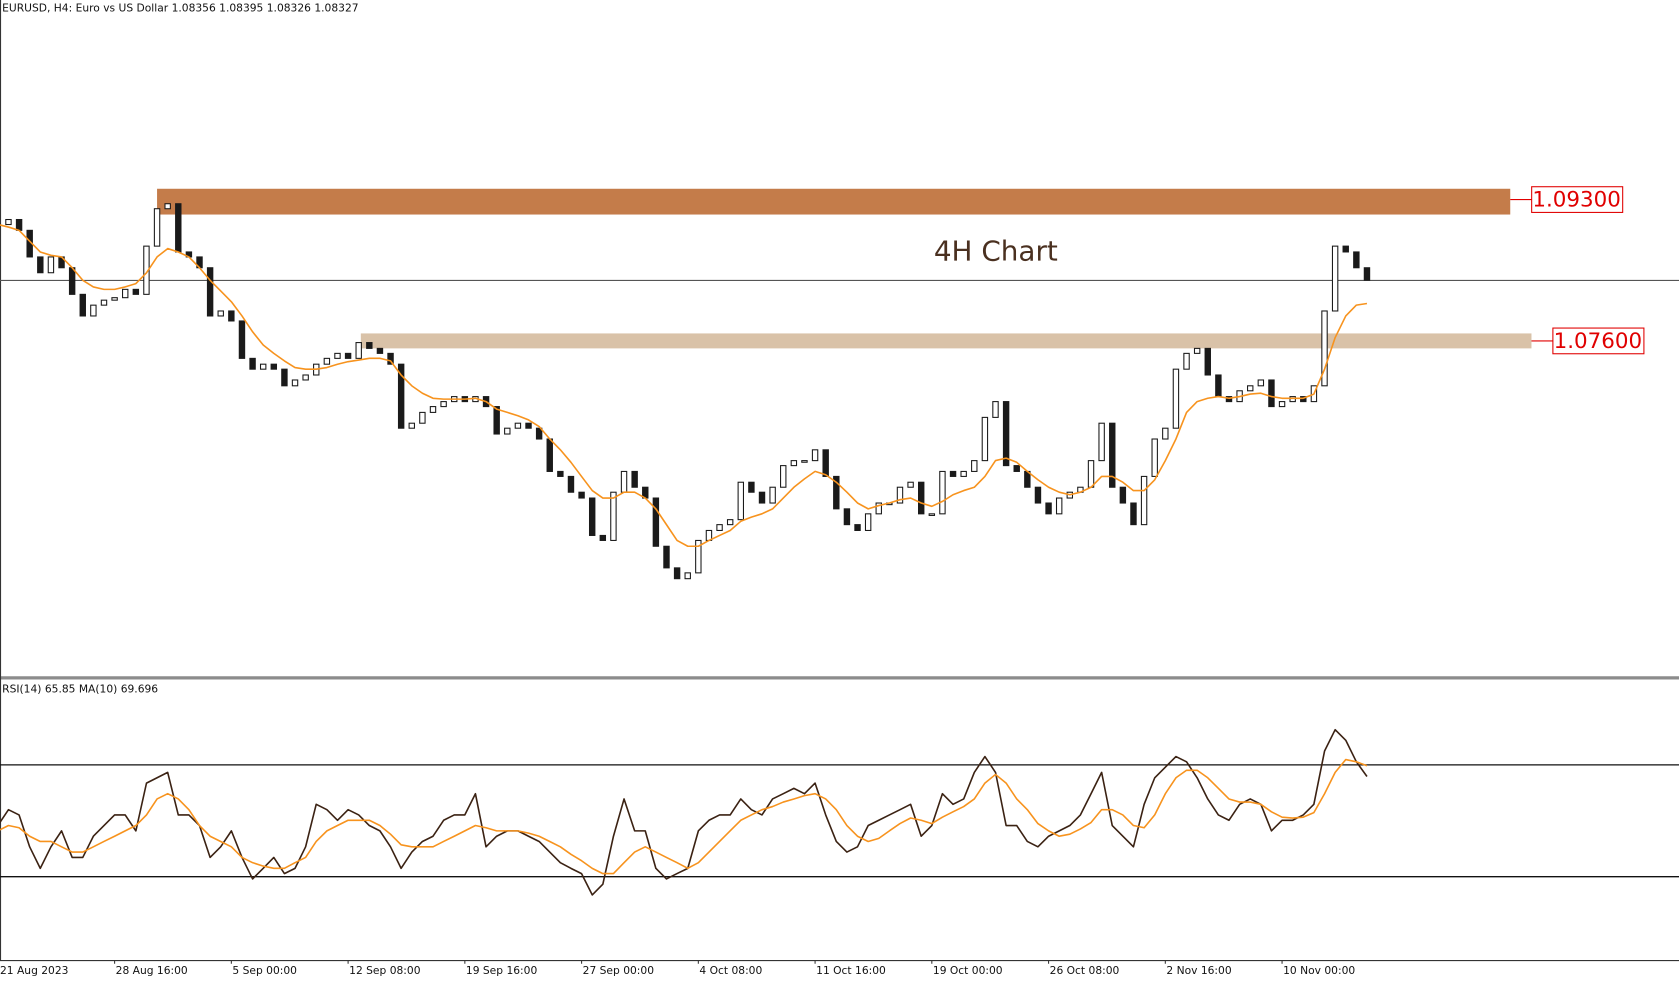 The height and width of the screenshot is (982, 1679). Describe the element at coordinates (152, 970) in the screenshot. I see `x-tick-label: 28 Aug 16:00` at that location.